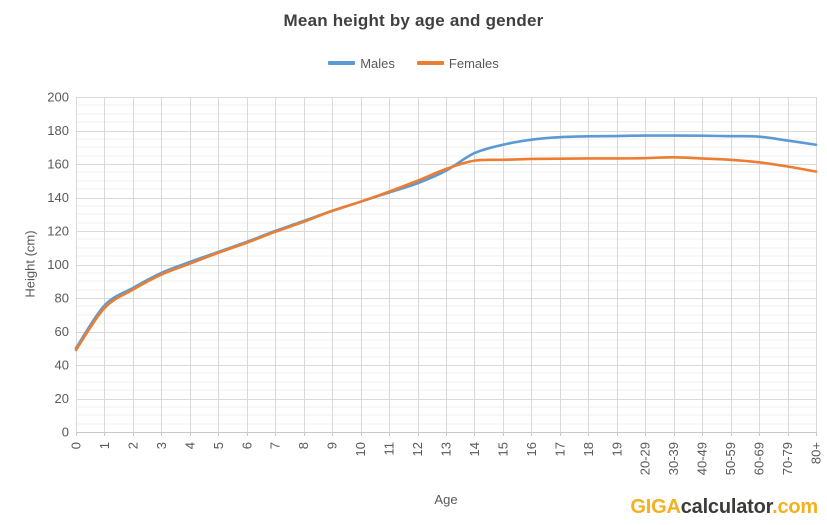 This screenshot has height=525, width=827. What do you see at coordinates (58, 97) in the screenshot?
I see `y-tick-label: 200` at bounding box center [58, 97].